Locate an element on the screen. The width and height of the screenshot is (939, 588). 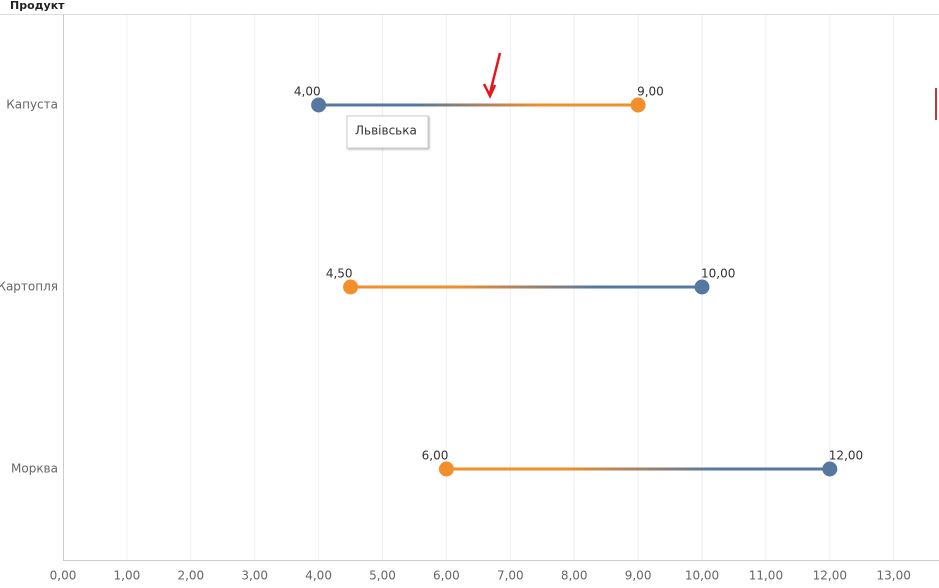
x-tick-label: 10,00 is located at coordinates (702, 576).